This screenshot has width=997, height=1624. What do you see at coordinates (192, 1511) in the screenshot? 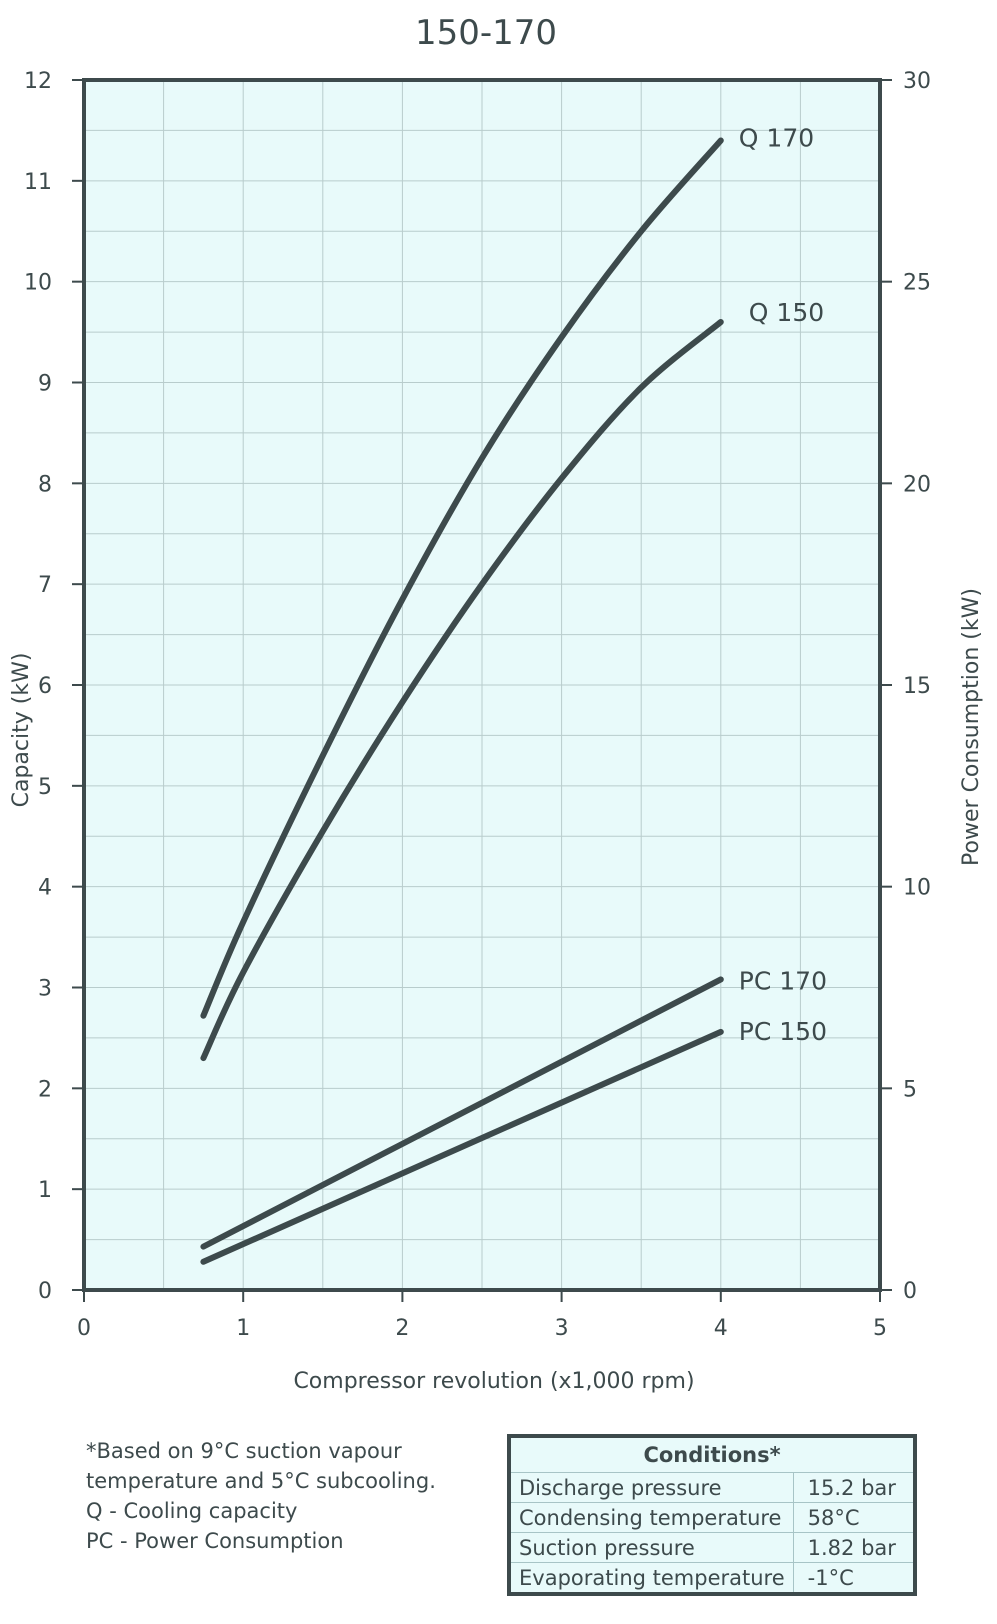
I see `footnote-line: Q - Cooling capacity` at bounding box center [192, 1511].